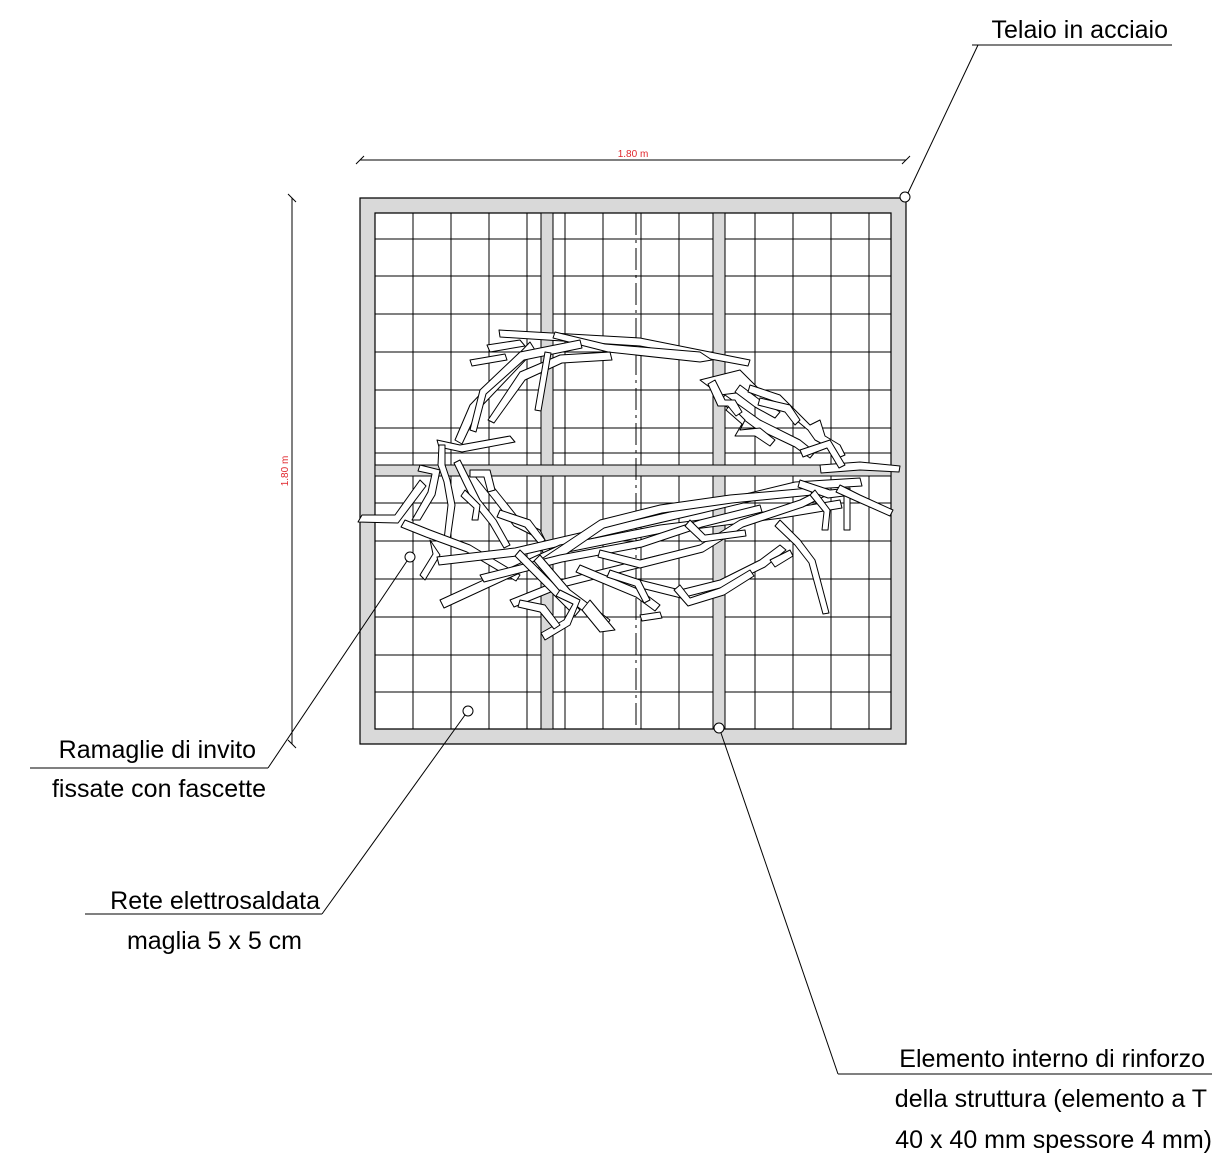  Describe the element at coordinates (629, 485) in the screenshot. I see `branches` at that location.